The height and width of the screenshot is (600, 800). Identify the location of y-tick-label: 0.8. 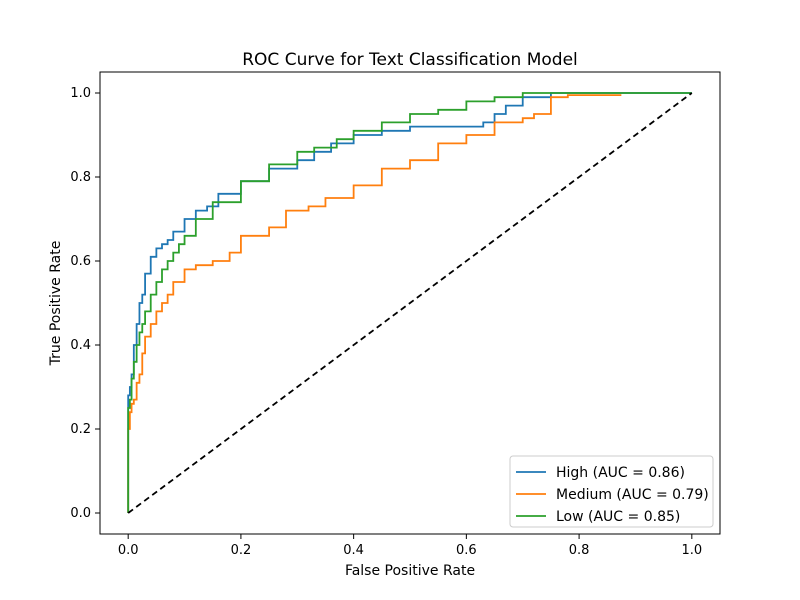
(80, 177).